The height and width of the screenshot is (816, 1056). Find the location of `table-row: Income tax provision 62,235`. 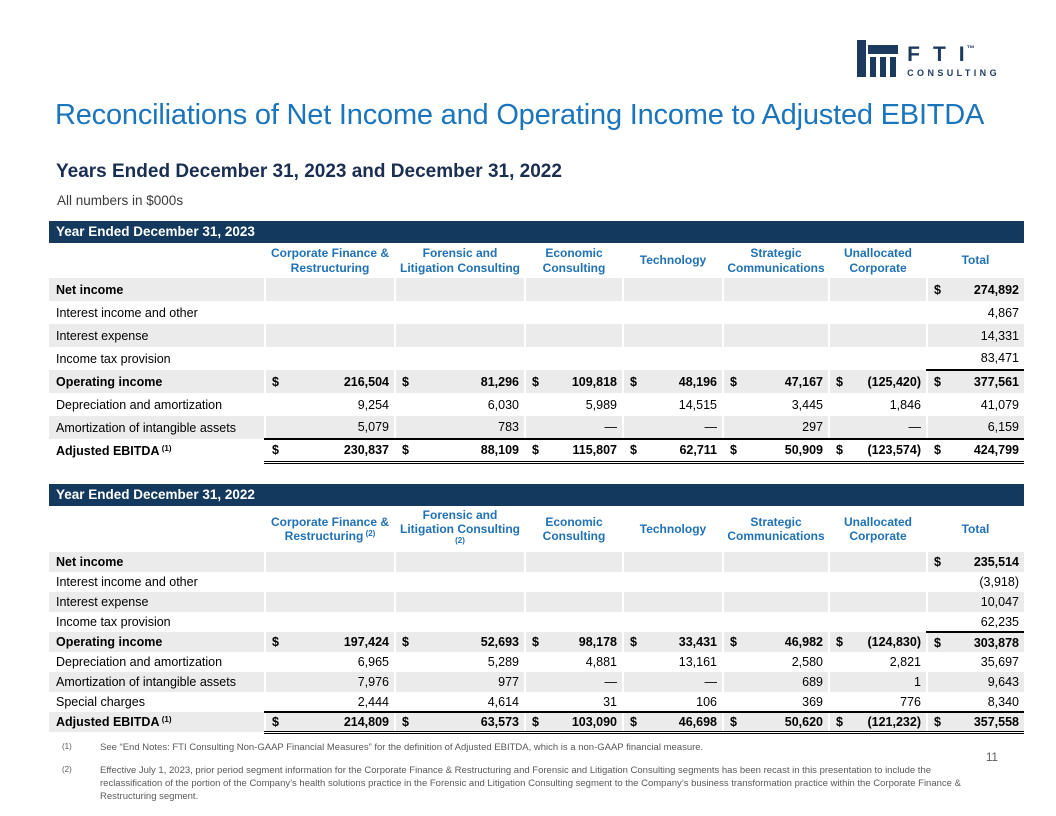

table-row: Income tax provision 62,235 is located at coordinates (536, 623).